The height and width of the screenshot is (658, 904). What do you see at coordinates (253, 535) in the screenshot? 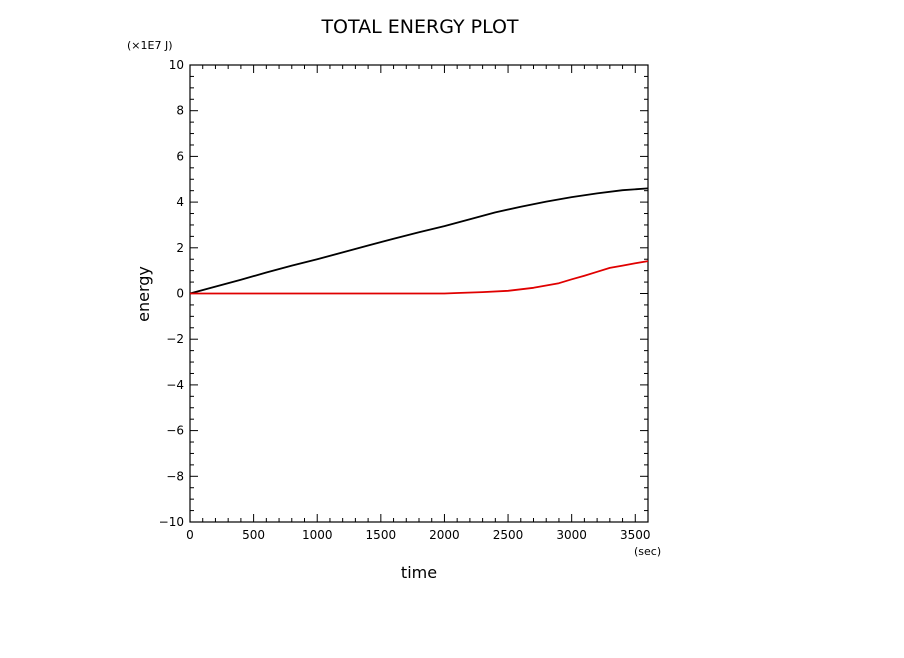
I see `x-tick-label: 500` at bounding box center [253, 535].